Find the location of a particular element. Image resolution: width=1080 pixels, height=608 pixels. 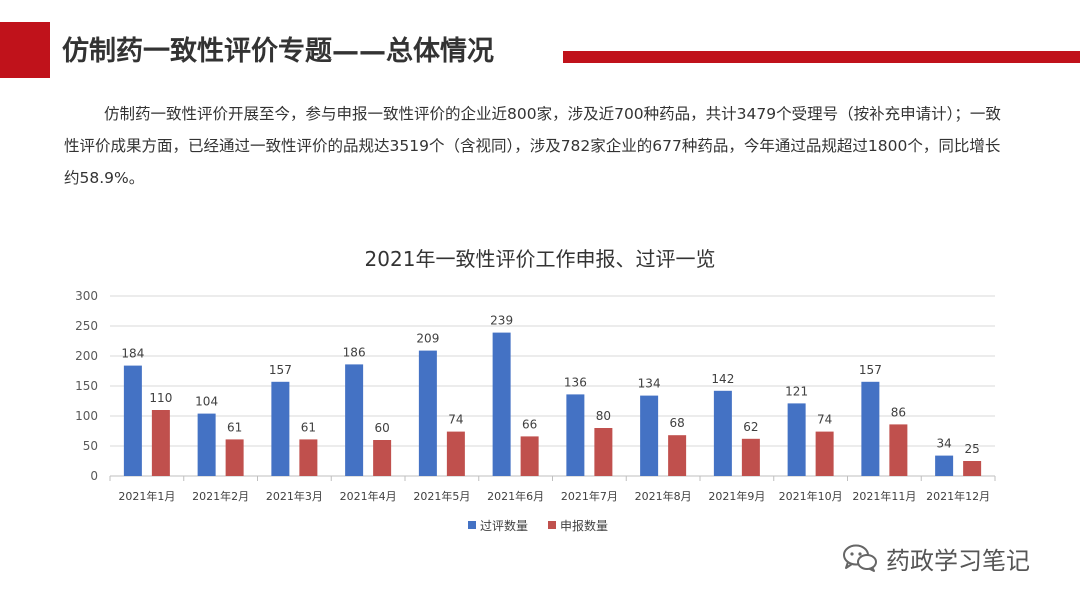

x-category-label: 2021年12月 is located at coordinates (958, 496).